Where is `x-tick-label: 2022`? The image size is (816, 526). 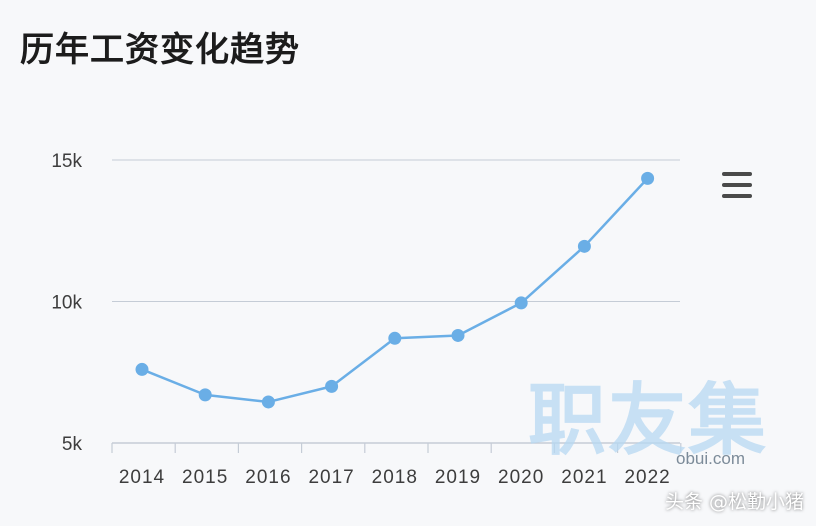 x-tick-label: 2022 is located at coordinates (647, 477).